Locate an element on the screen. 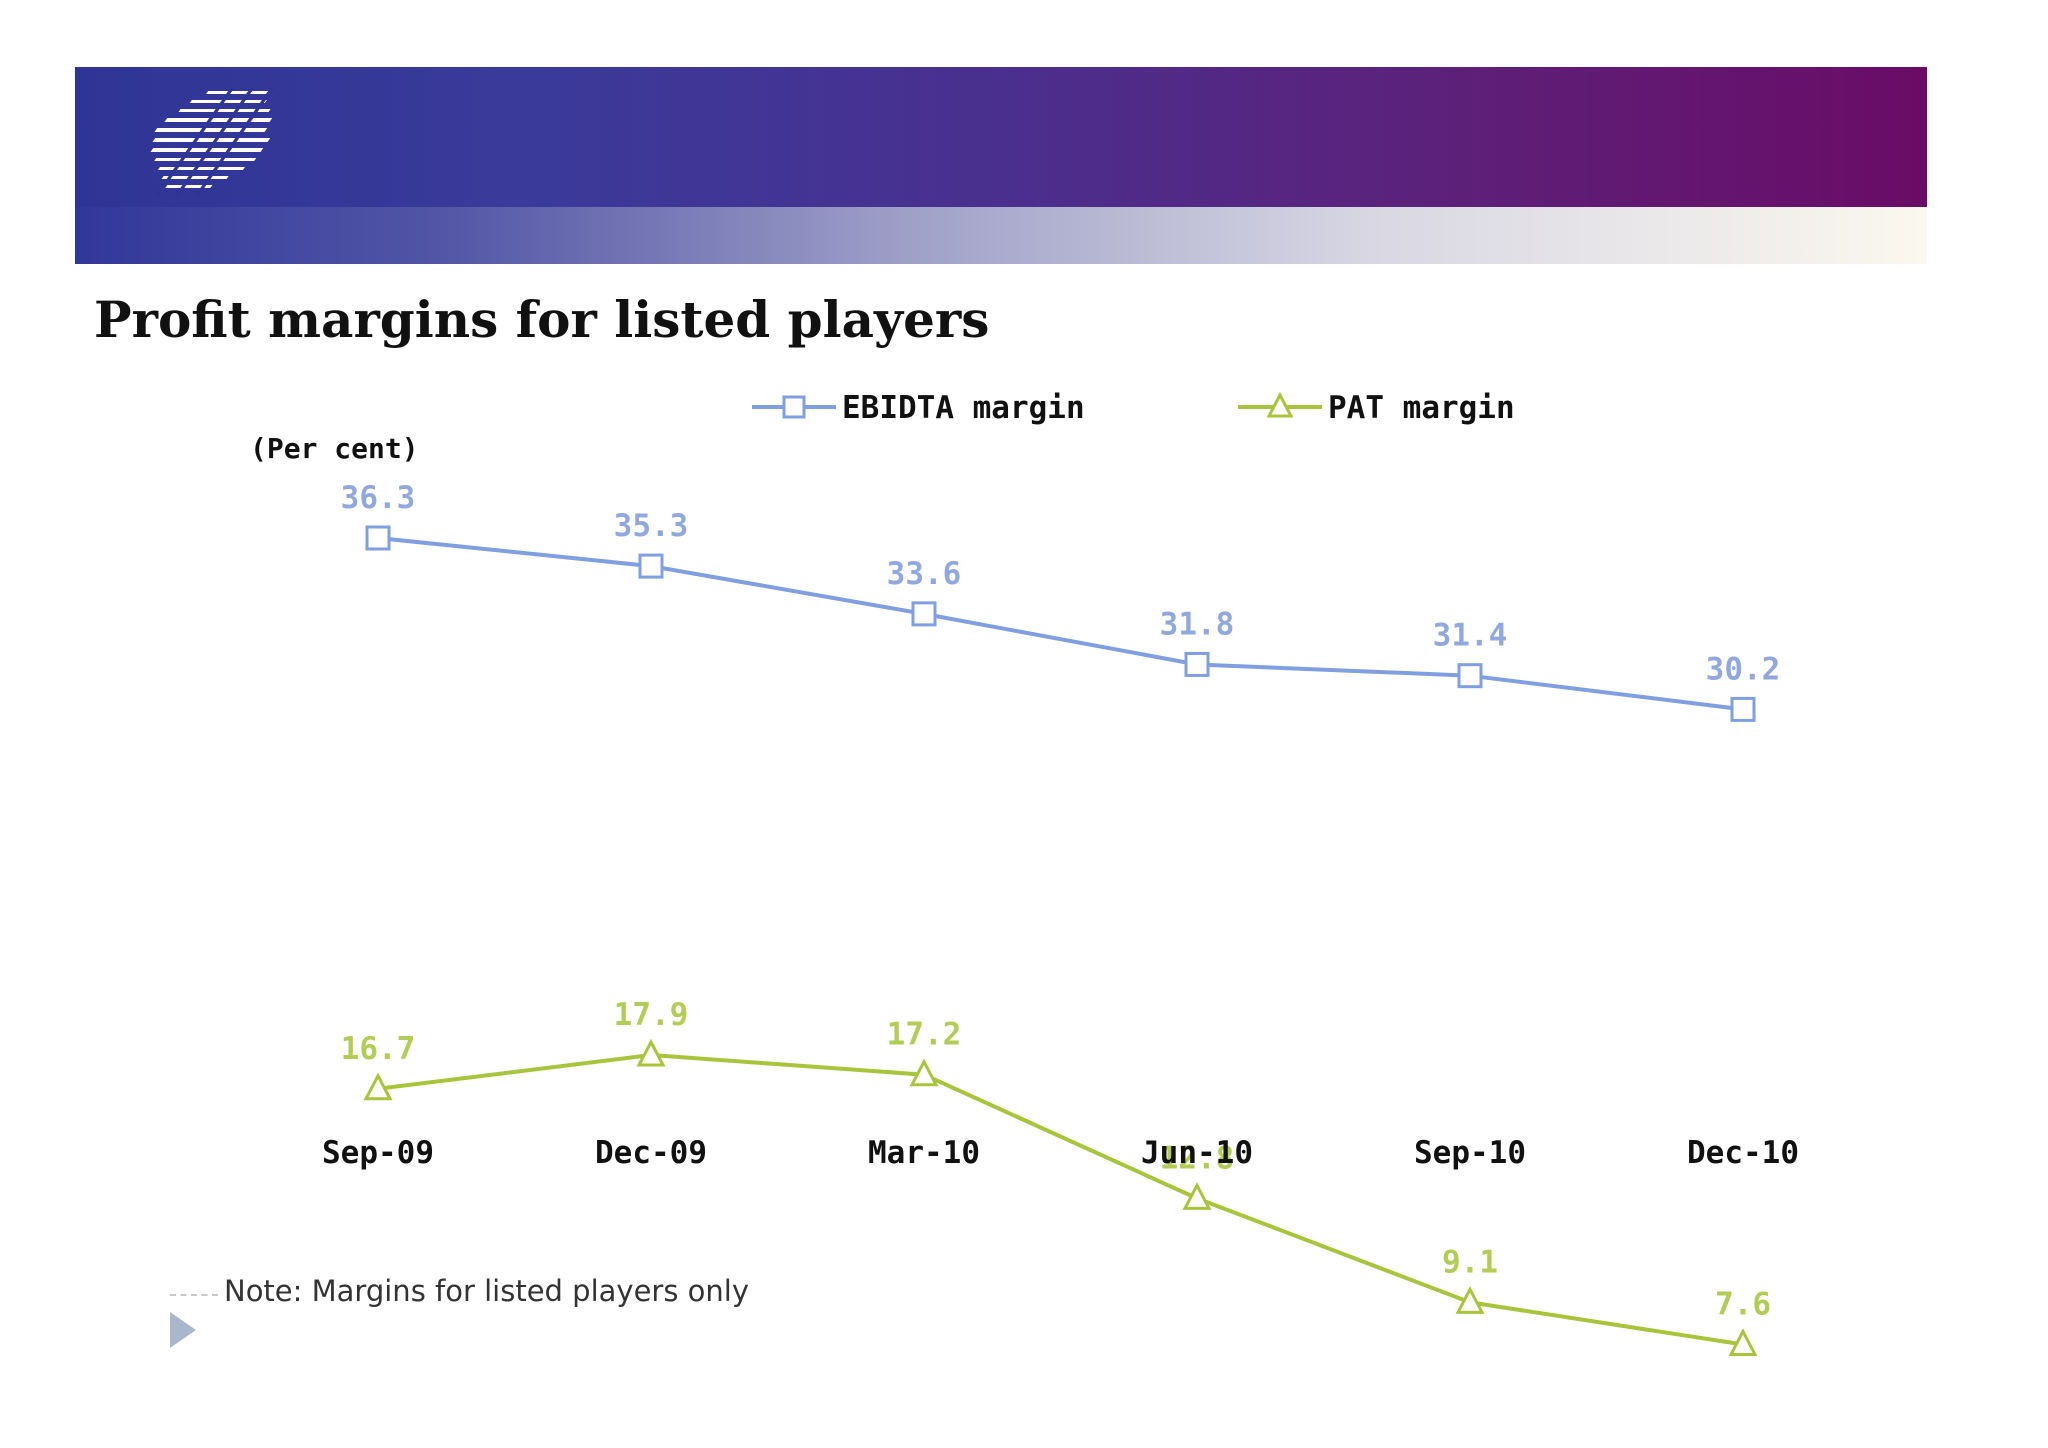 This screenshot has width=2048, height=1448. x-tick-label: Sep-10 is located at coordinates (1470, 1153).